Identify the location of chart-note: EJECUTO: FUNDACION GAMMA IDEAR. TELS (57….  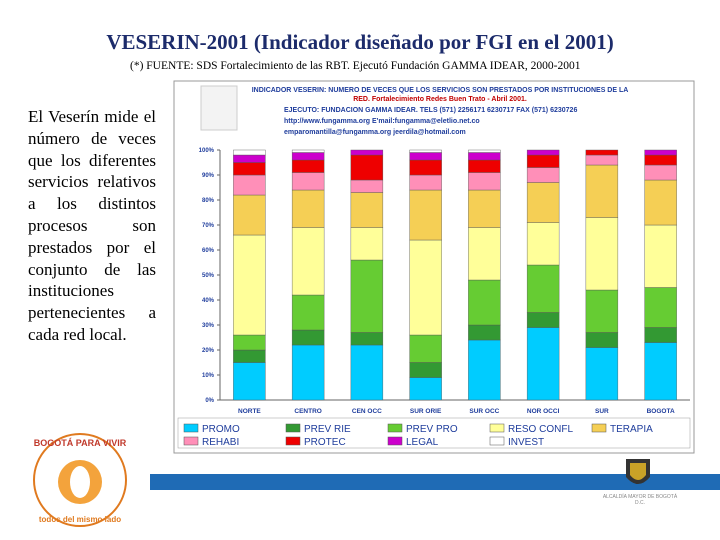
(430, 110).